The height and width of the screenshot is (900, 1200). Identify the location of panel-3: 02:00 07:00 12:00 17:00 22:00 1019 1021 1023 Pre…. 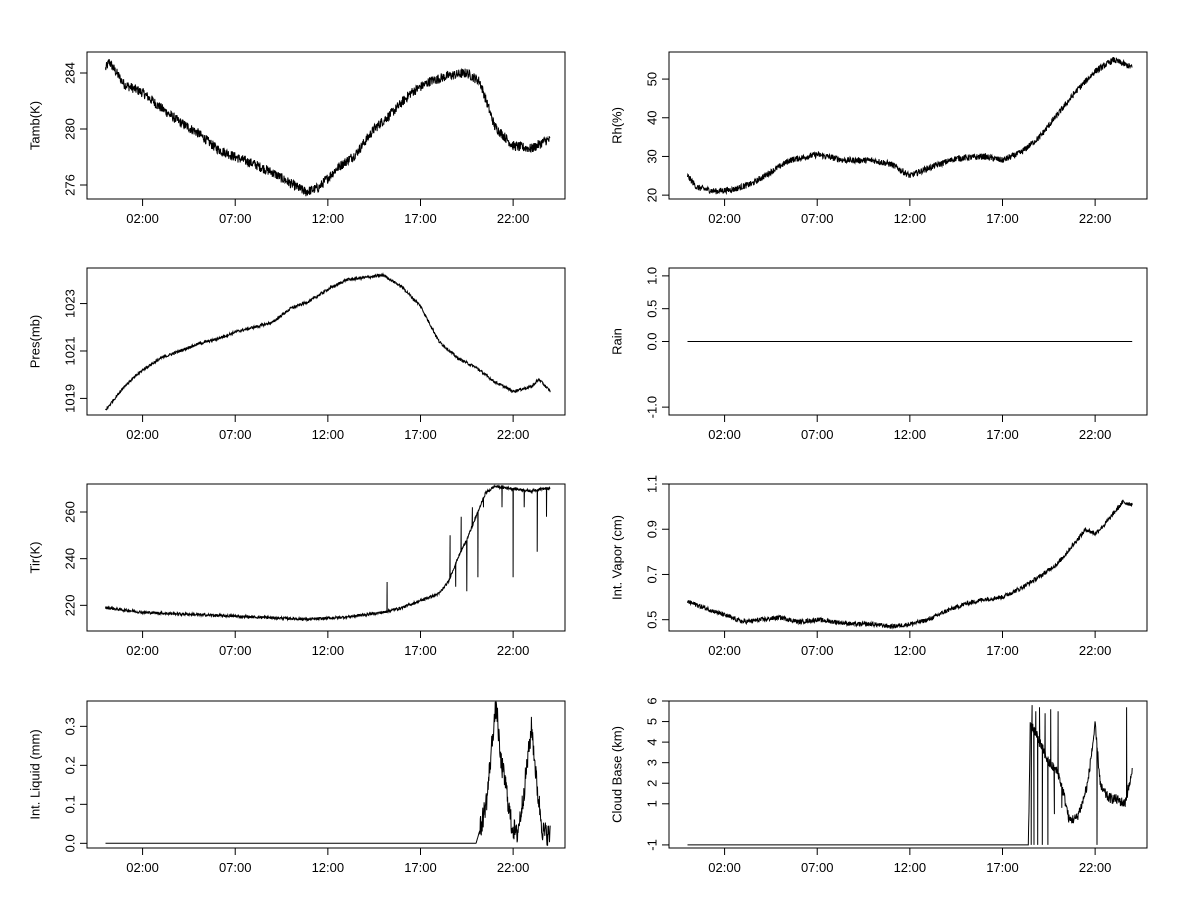
(297, 354).